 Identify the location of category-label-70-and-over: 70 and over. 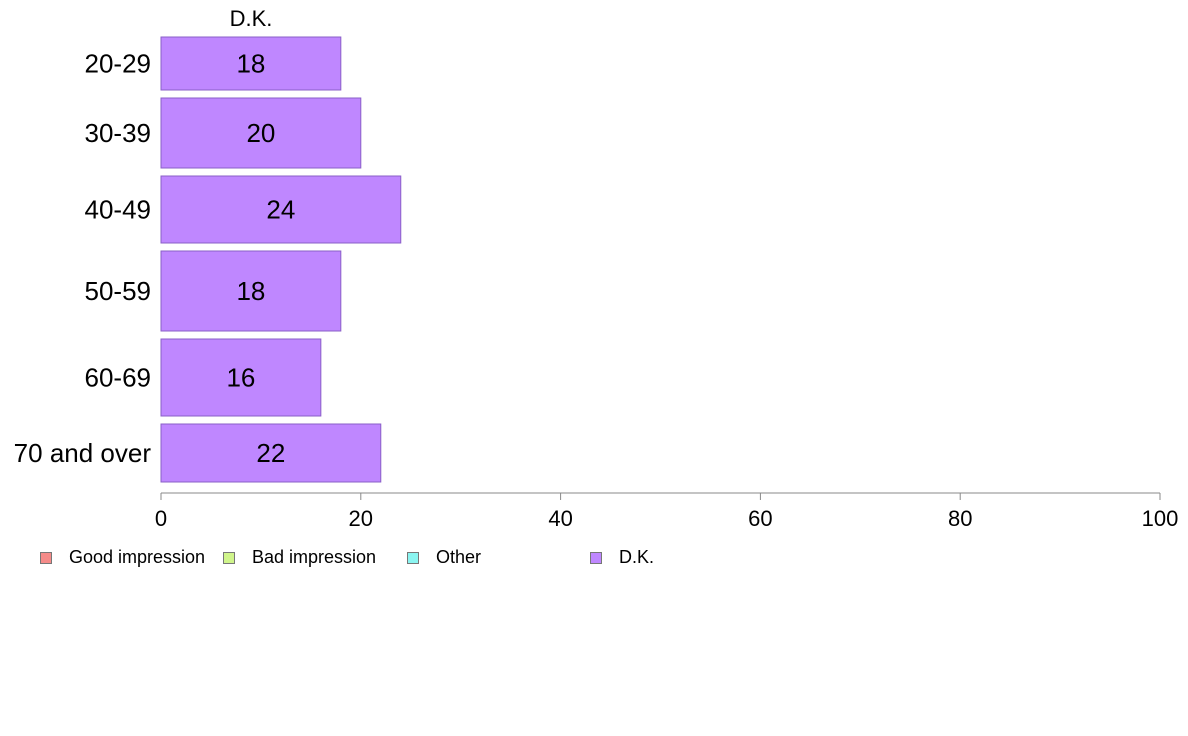
(83, 453).